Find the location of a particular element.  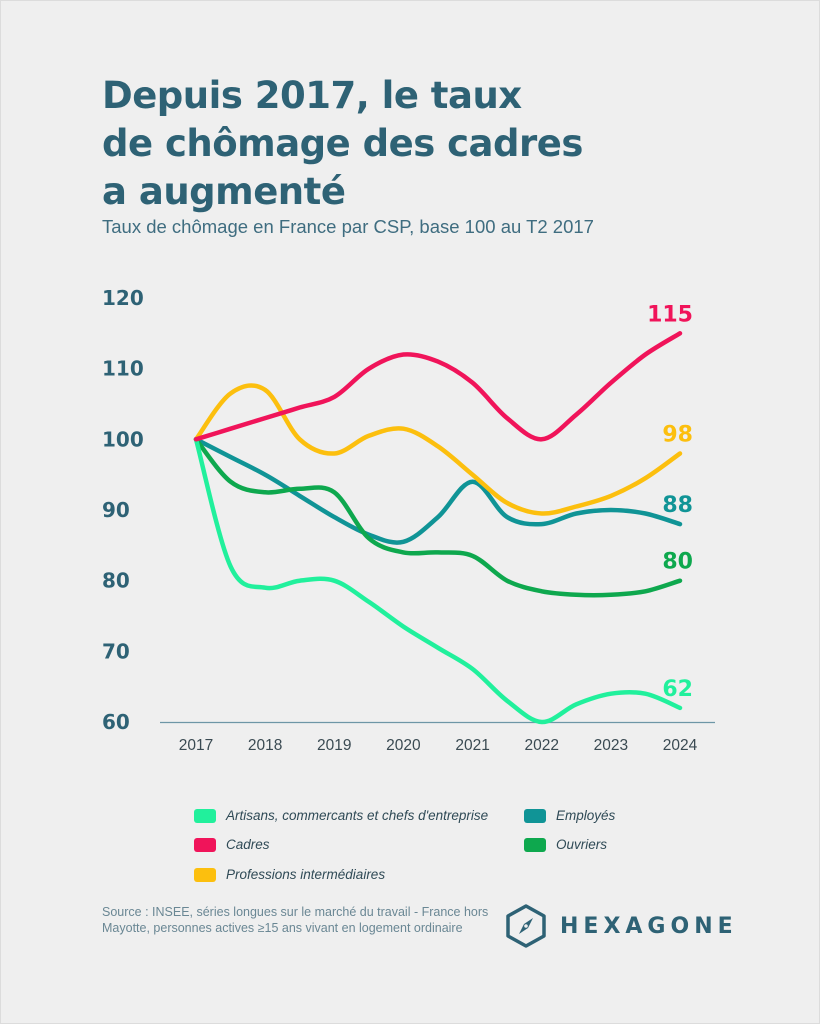

logo-text: HEXAGONE is located at coordinates (649, 926).